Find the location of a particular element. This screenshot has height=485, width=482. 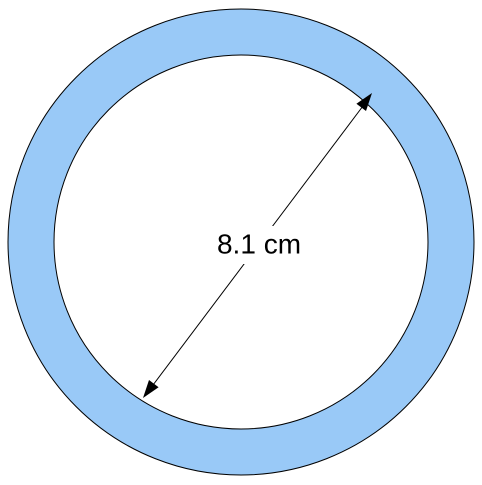

diameter-label: 8.1 cm is located at coordinates (259, 243).